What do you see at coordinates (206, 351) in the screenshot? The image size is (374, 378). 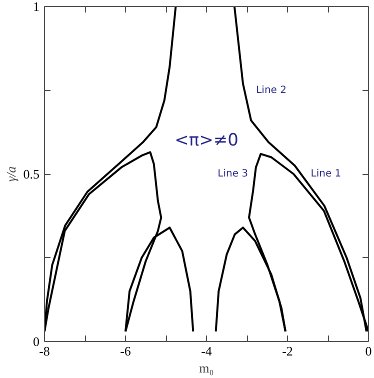 I see `x-tick-label: -4` at bounding box center [206, 351].